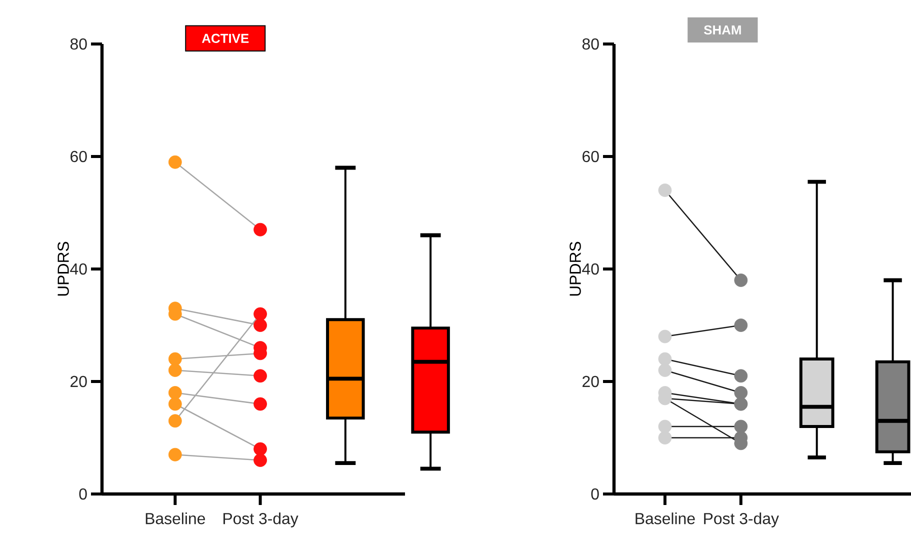  I want to click on chart-title: ACTIVE, so click(225, 38).